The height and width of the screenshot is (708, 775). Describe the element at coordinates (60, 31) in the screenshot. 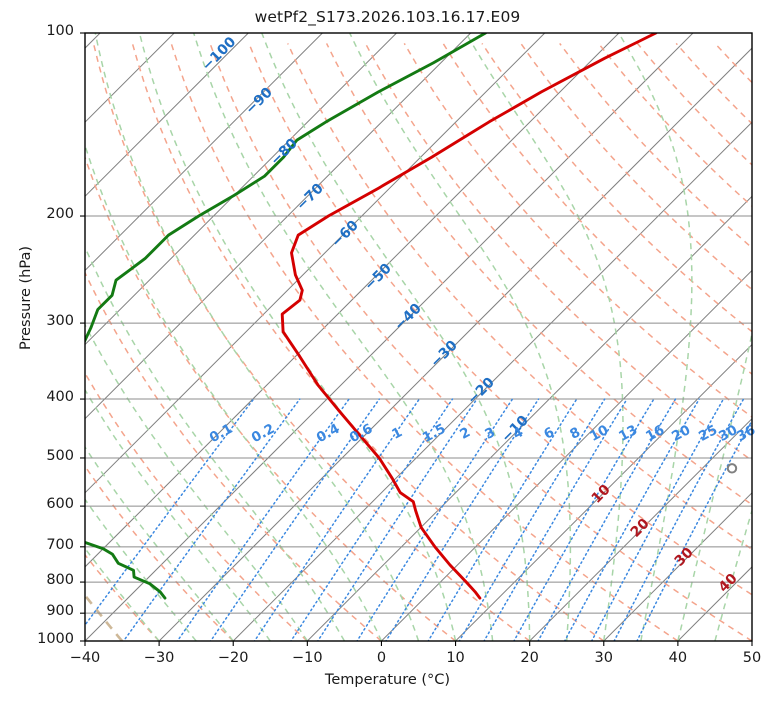

I see `y-tick-label: 100` at that location.